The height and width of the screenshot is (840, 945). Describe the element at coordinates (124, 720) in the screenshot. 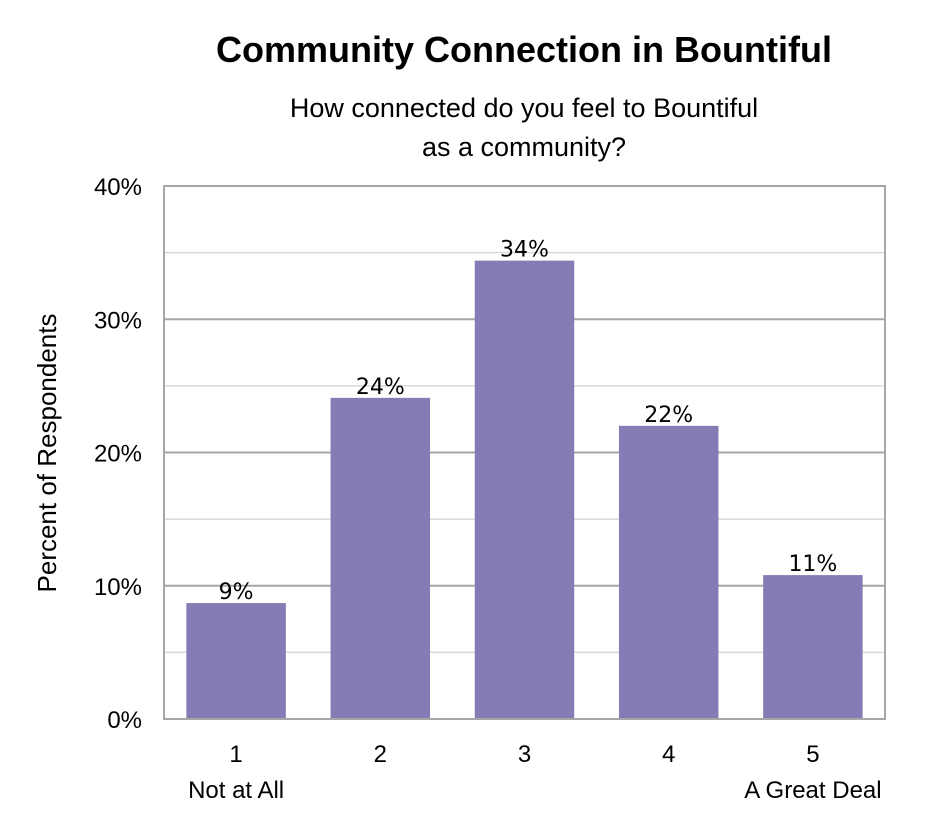

I see `y-tick-label: 0%` at that location.